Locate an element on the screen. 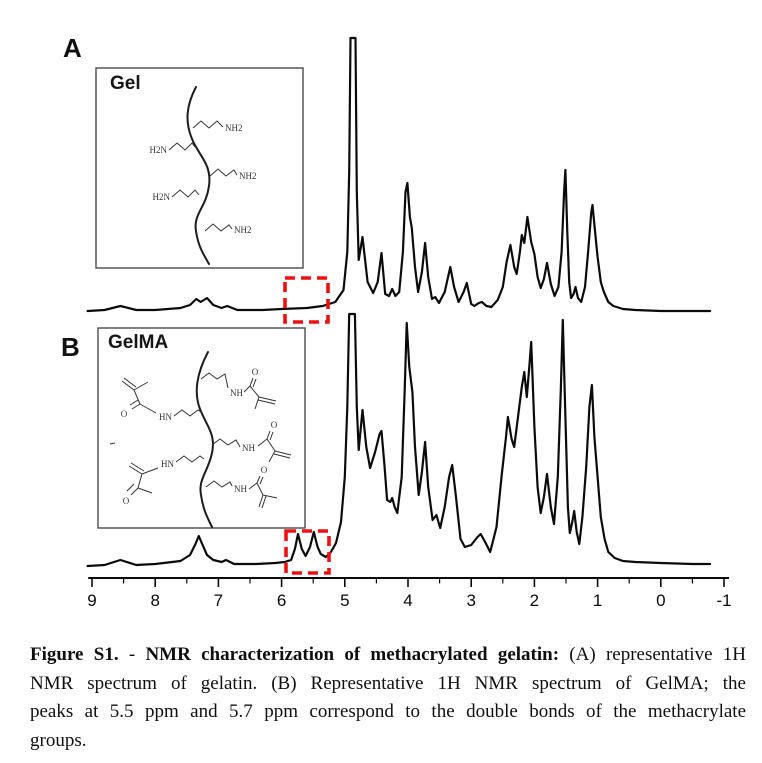 Image resolution: width=762 pixels, height=763 pixels. axis-tick-label: 4 is located at coordinates (407, 600).